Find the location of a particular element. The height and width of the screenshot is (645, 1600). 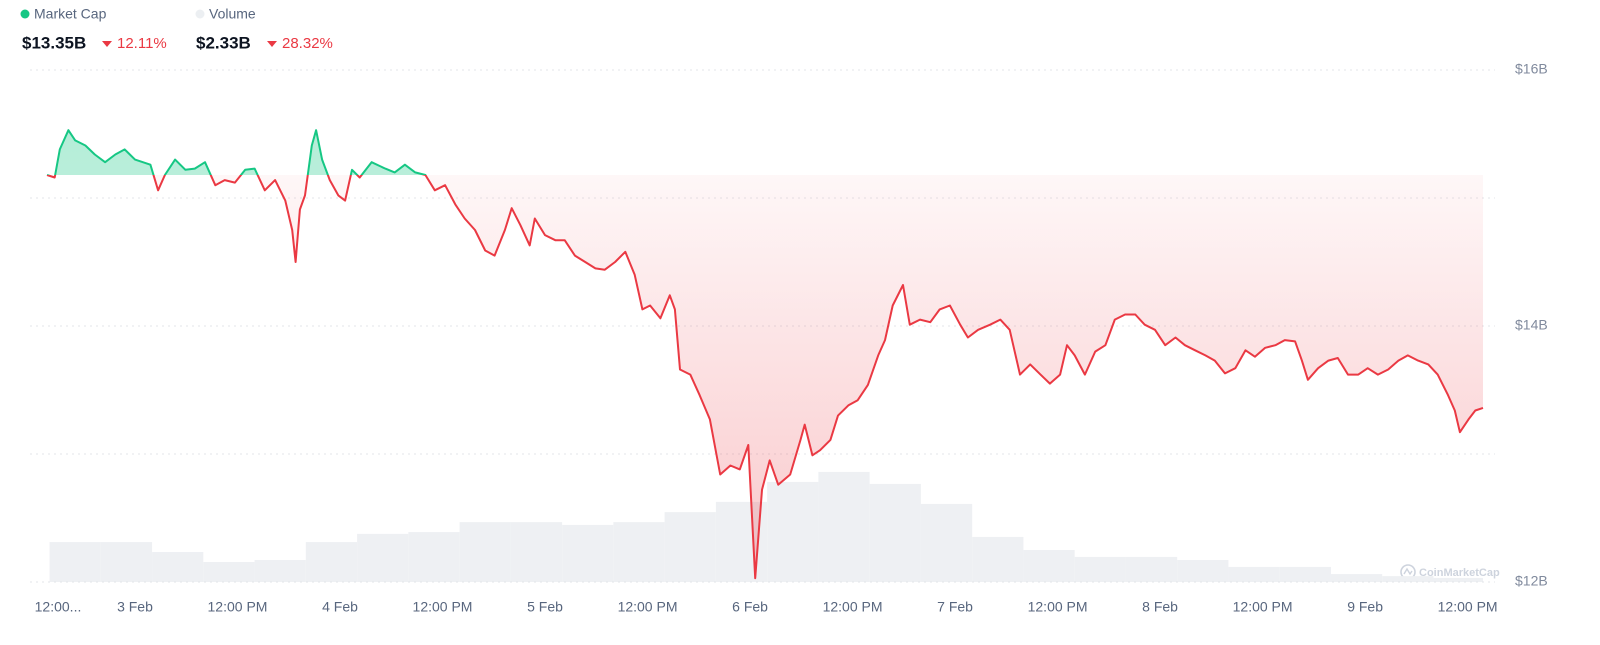

x-tick-label: 3 Feb is located at coordinates (135, 607).